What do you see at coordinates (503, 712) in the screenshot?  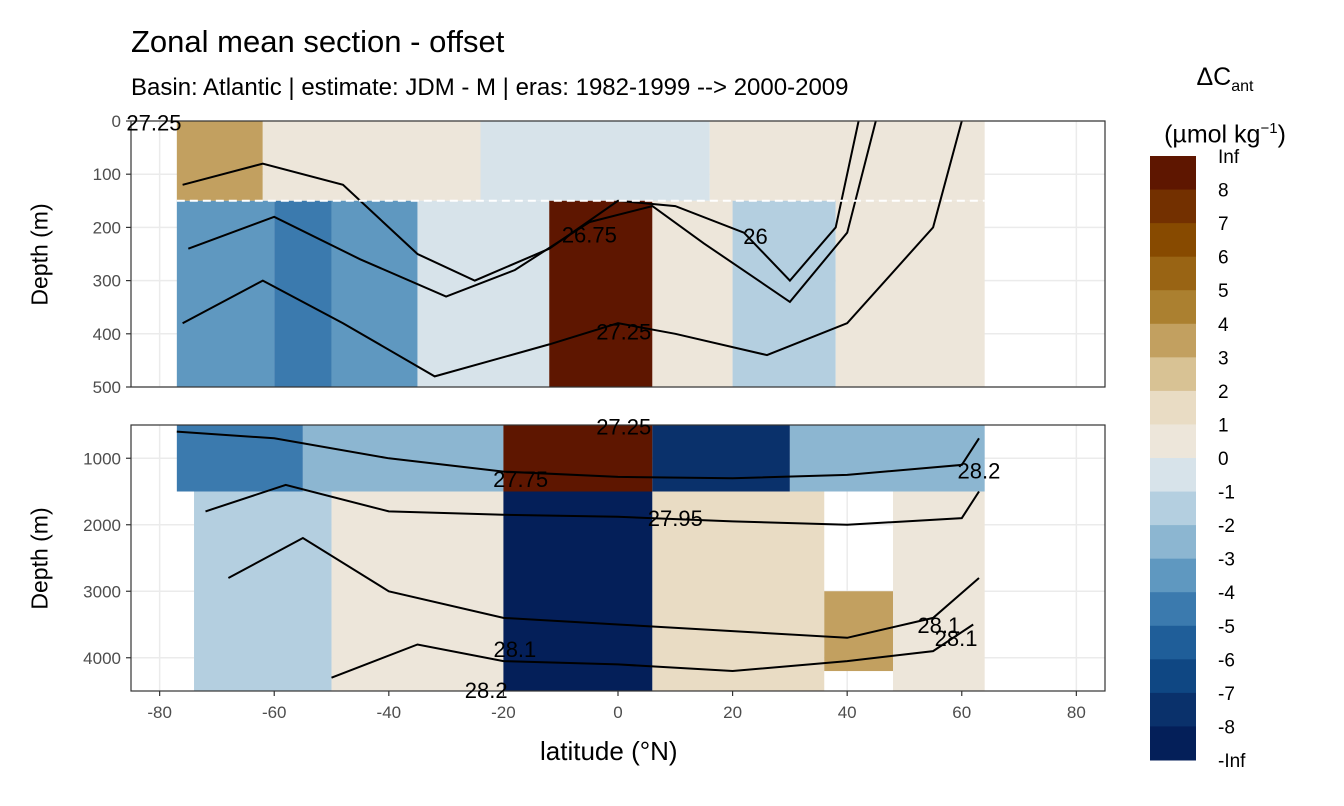 I see `x-tick-label: -20` at bounding box center [503, 712].